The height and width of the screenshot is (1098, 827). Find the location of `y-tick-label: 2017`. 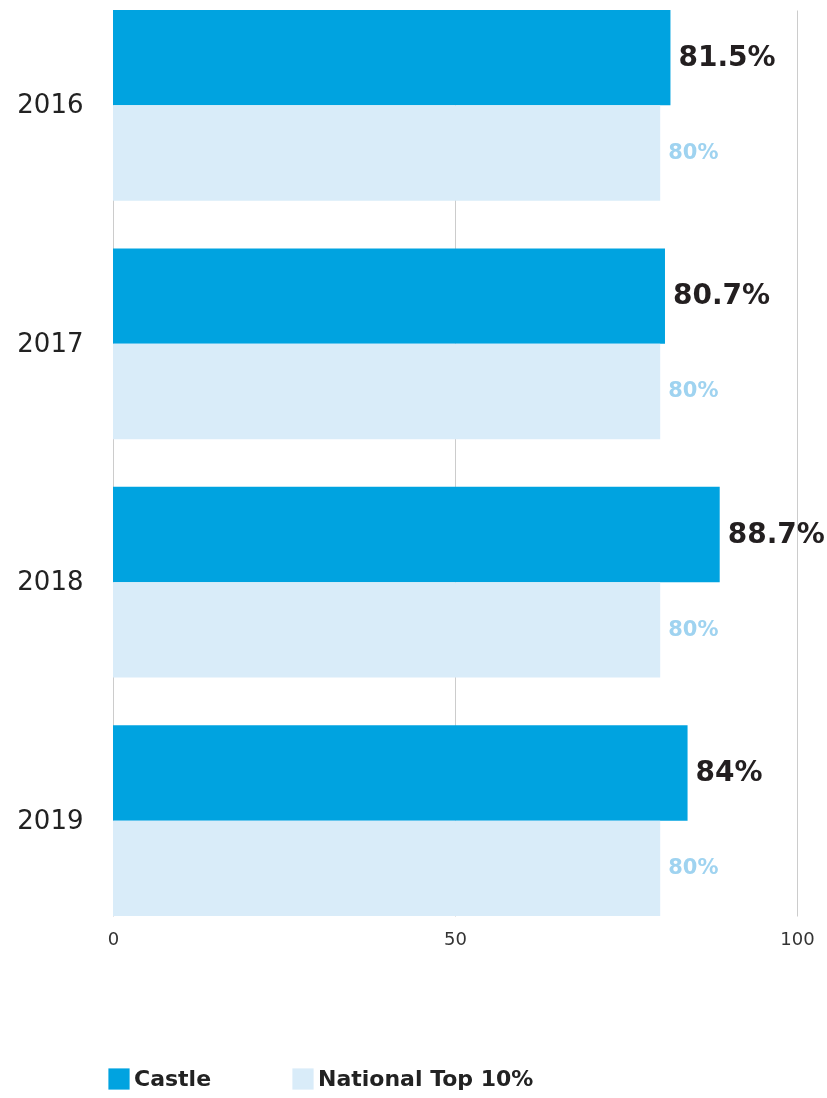

y-tick-label: 2017 is located at coordinates (50, 342).